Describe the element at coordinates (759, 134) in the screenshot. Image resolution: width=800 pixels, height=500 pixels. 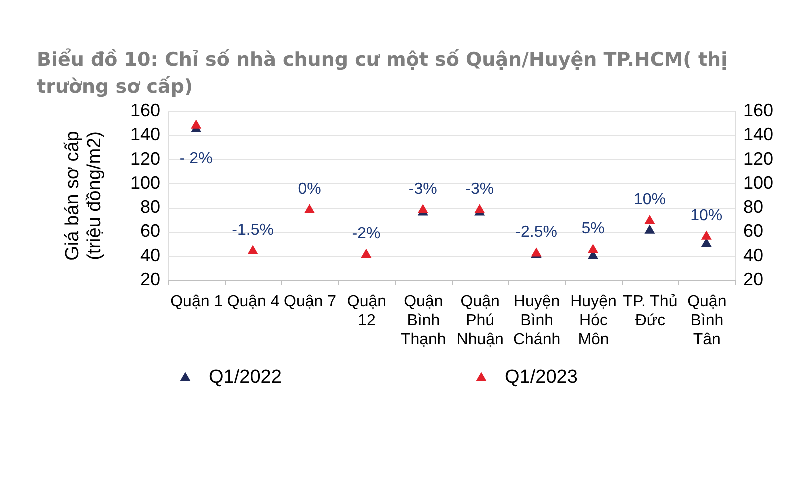
I see `y2-tick-label: 140` at that location.